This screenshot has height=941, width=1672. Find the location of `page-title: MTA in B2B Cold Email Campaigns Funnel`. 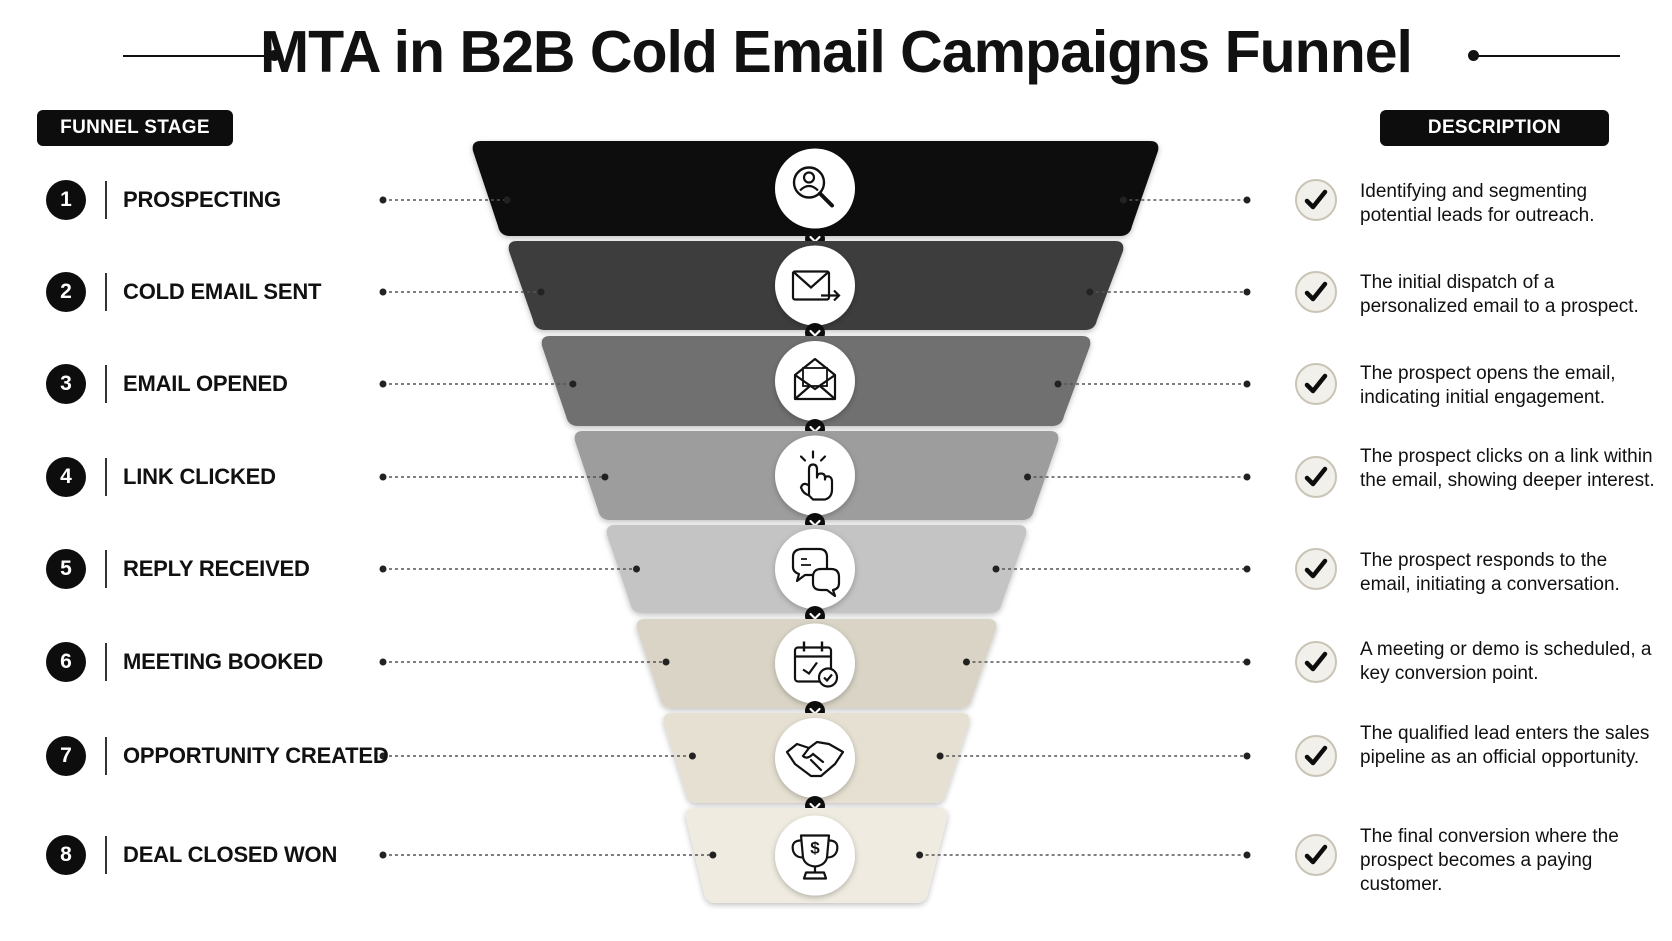

page-title: MTA in B2B Cold Email Campaigns Funnel is located at coordinates (836, 52).